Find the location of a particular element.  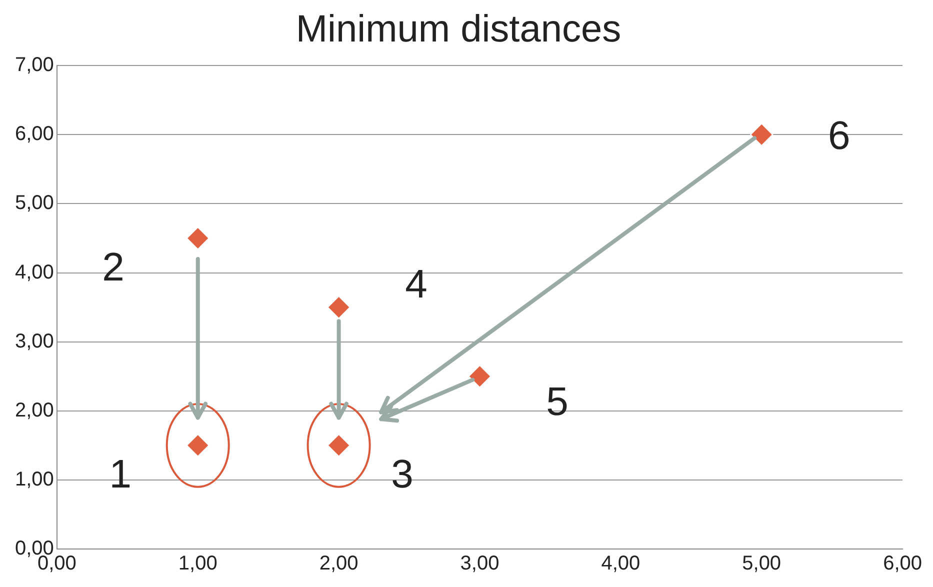

x-tick-label: 6,00 is located at coordinates (902, 563).